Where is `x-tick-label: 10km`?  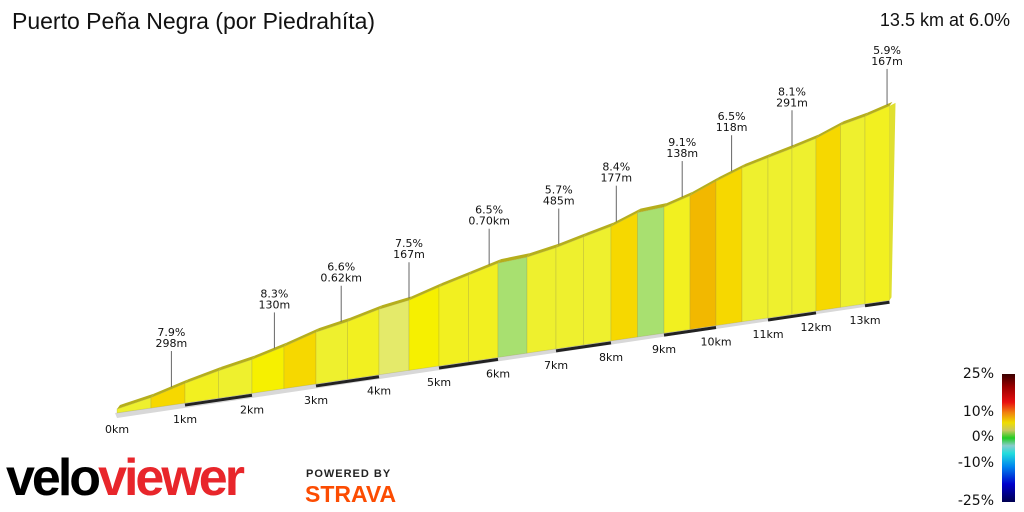
x-tick-label: 10km is located at coordinates (715, 342).